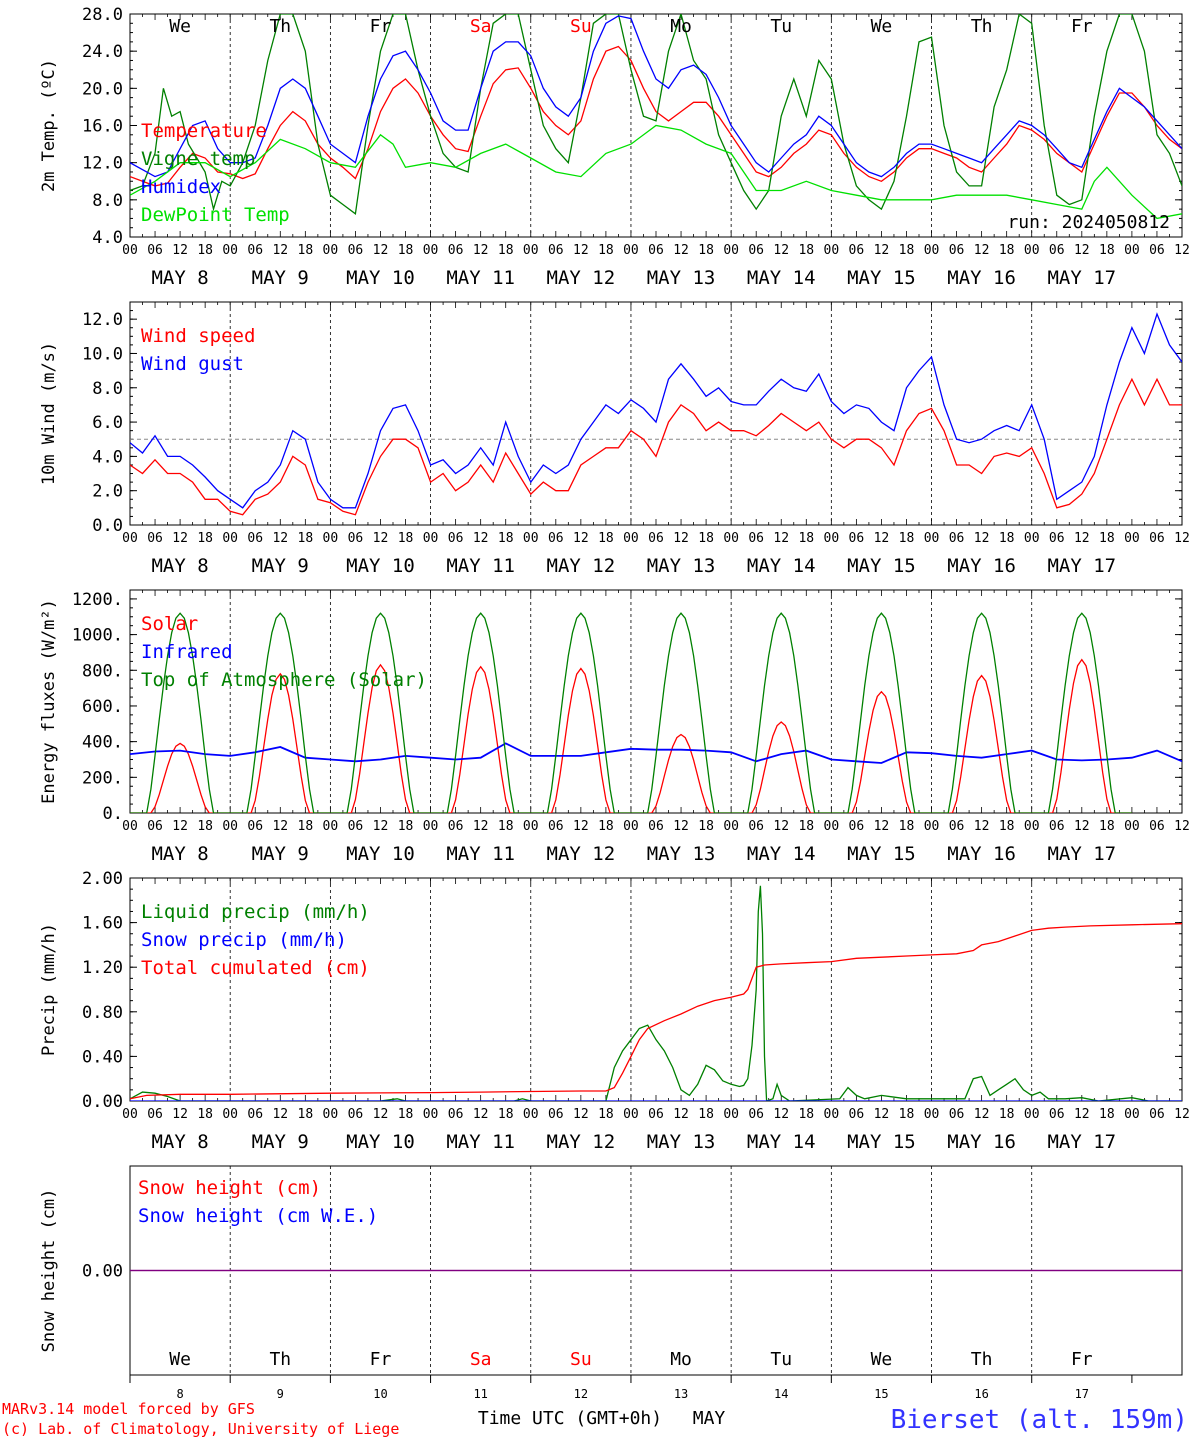 The width and height of the screenshot is (1194, 1440). I want to click on legend-entry: Snow height (cm W.E.), so click(258, 1216).